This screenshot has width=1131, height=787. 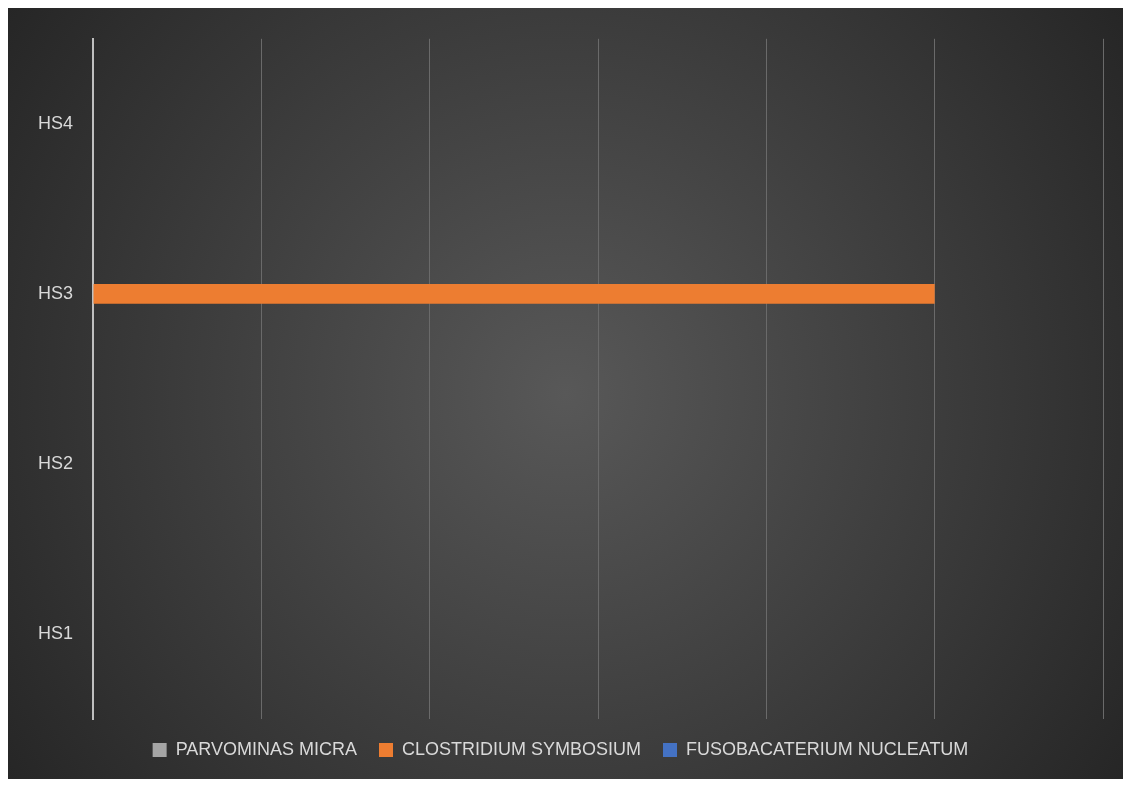 I want to click on legend-label: FUSOBACATERIUM NUCLEATUM, so click(x=827, y=748).